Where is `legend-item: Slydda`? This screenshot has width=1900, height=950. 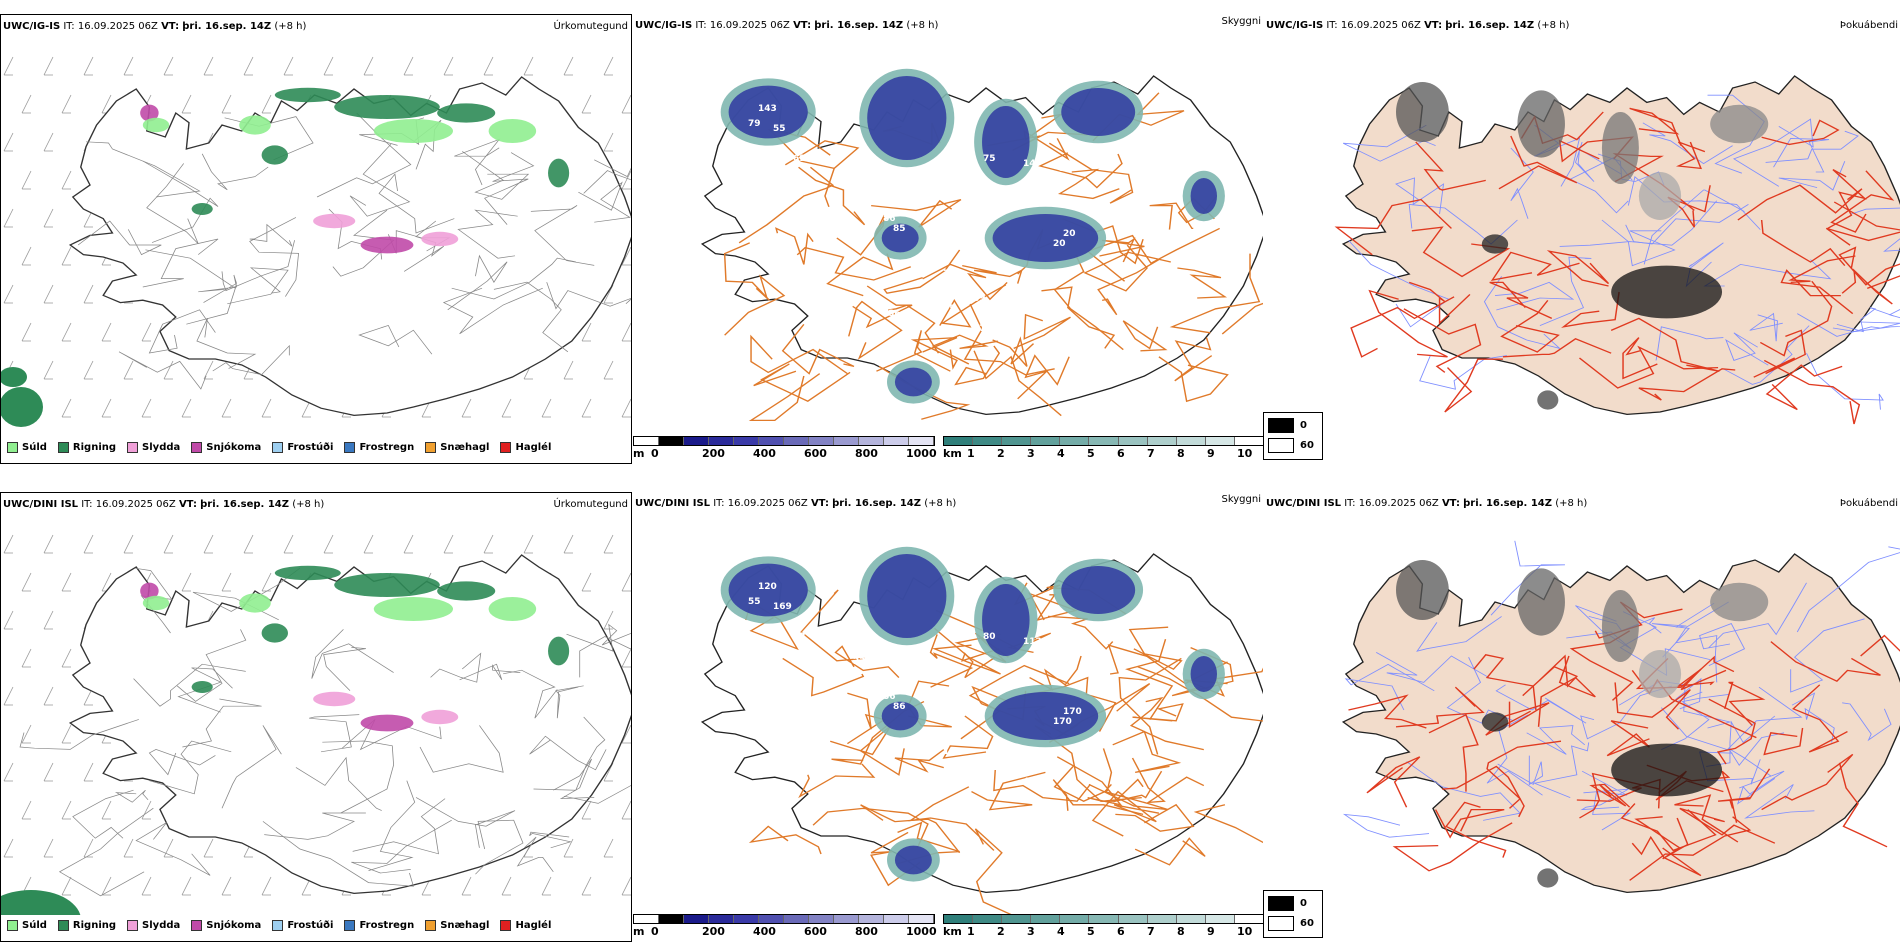
legend-item: Slydda is located at coordinates (154, 447).